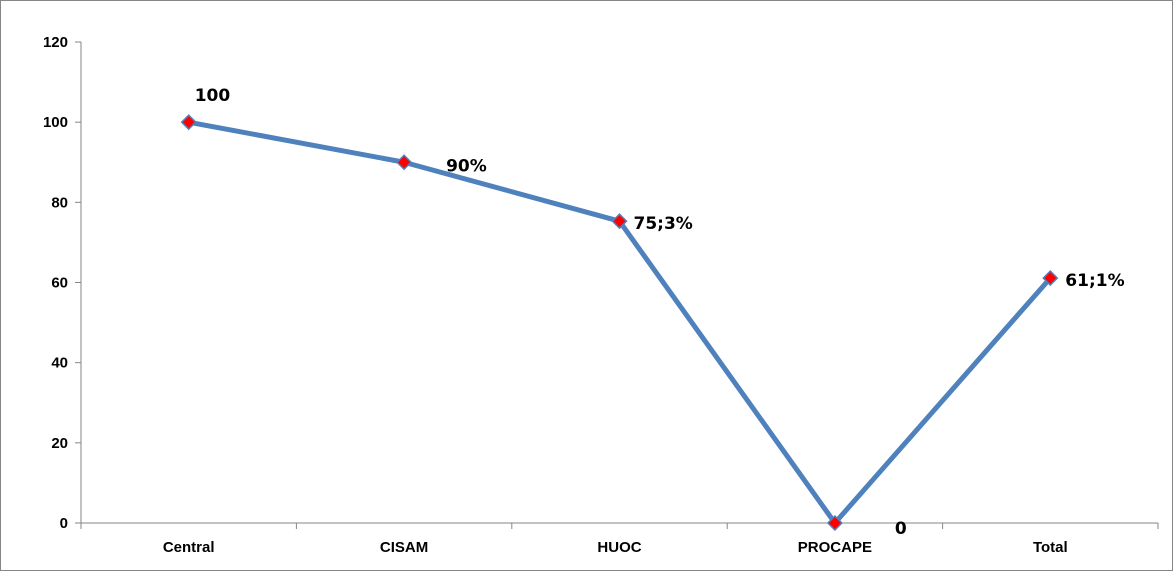 This screenshot has width=1173, height=571. Describe the element at coordinates (55, 42) in the screenshot. I see `y-tick-label: 120` at that location.